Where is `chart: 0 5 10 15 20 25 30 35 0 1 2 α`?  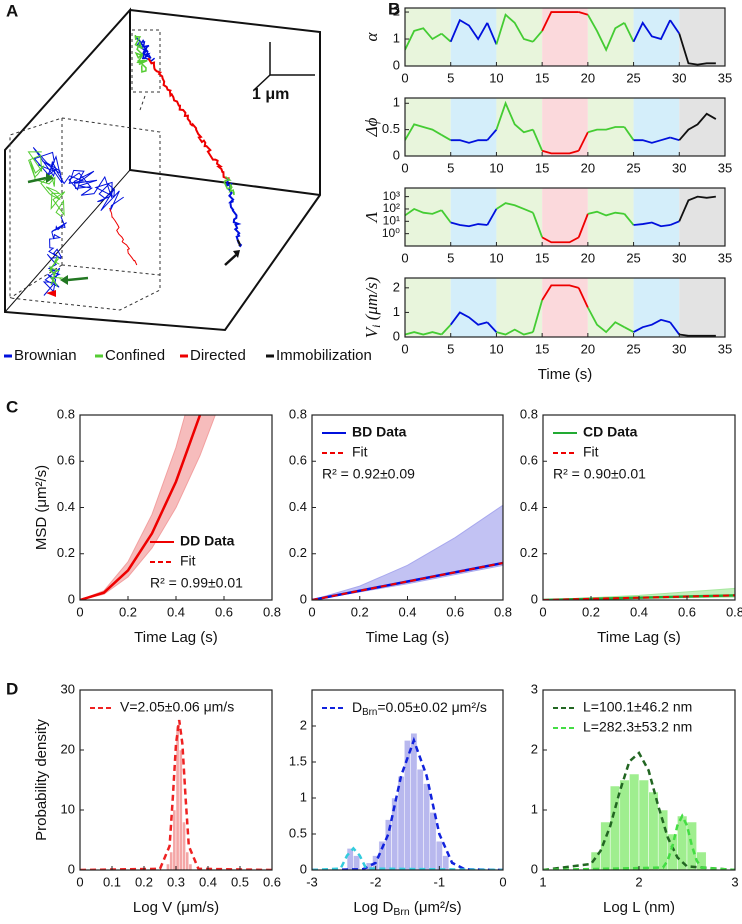
chart: 0 5 10 15 20 25 30 35 0 1 2 α is located at coordinates (547, 44).